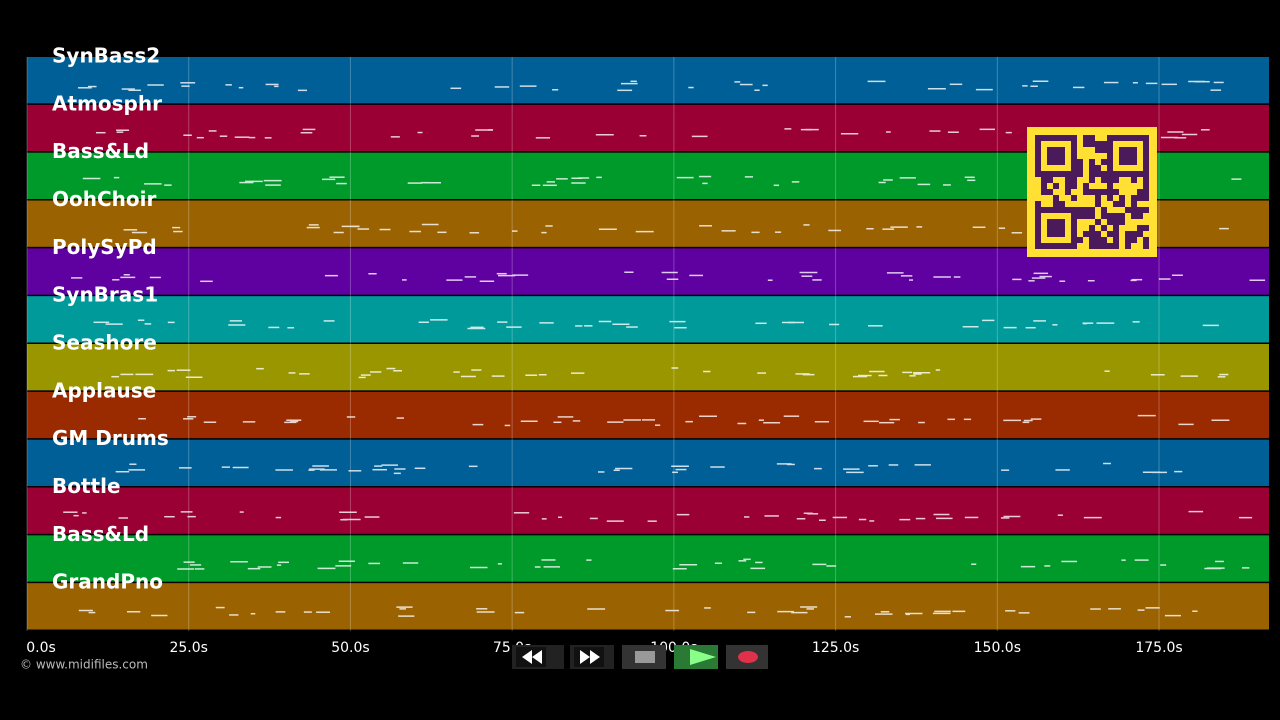  I want to click on track-name: Seashore, so click(104, 343).